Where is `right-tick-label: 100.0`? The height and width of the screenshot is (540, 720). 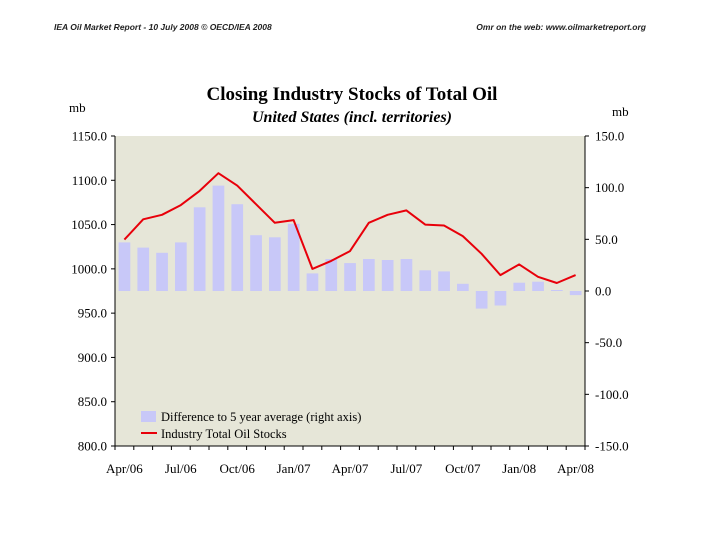
right-tick-label: 100.0 is located at coordinates (609, 187).